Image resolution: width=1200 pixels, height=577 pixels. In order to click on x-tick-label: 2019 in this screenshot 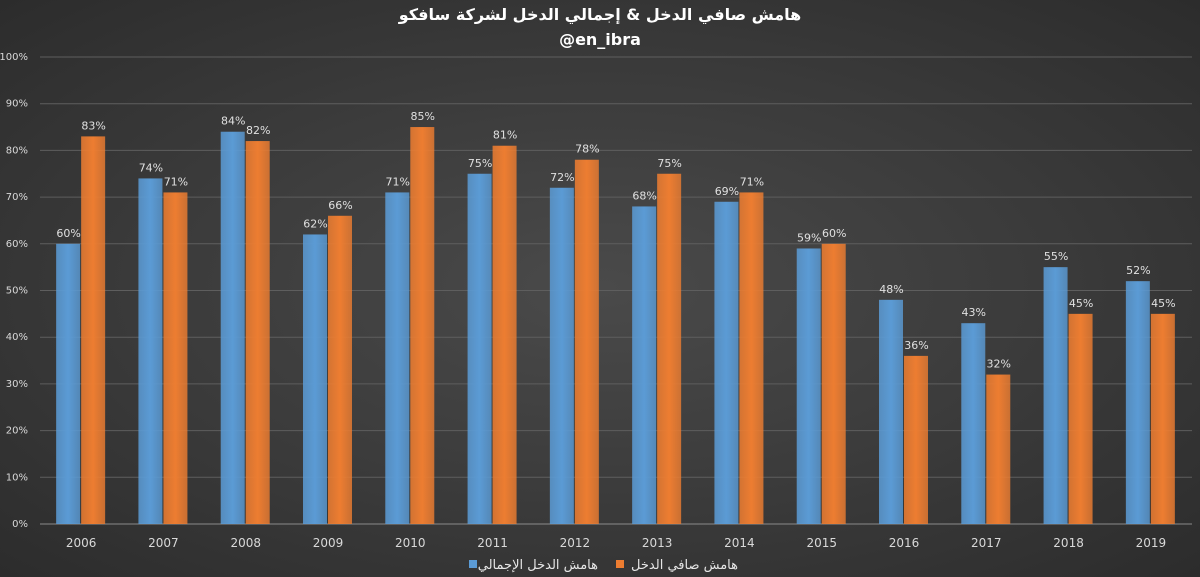, I will do `click(1151, 543)`.